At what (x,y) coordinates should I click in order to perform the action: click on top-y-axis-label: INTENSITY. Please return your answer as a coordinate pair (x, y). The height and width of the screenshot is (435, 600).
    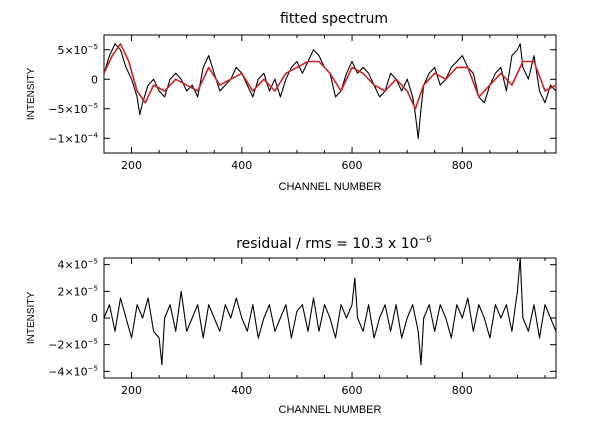
    Looking at the image, I should click on (31, 94).